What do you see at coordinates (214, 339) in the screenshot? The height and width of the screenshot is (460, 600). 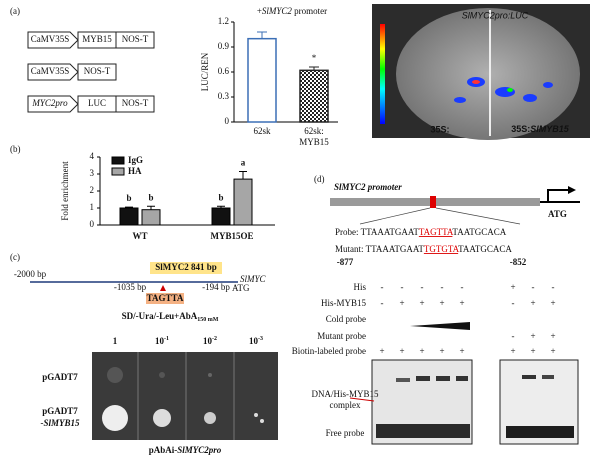 I see `text-part: -2` at bounding box center [214, 339].